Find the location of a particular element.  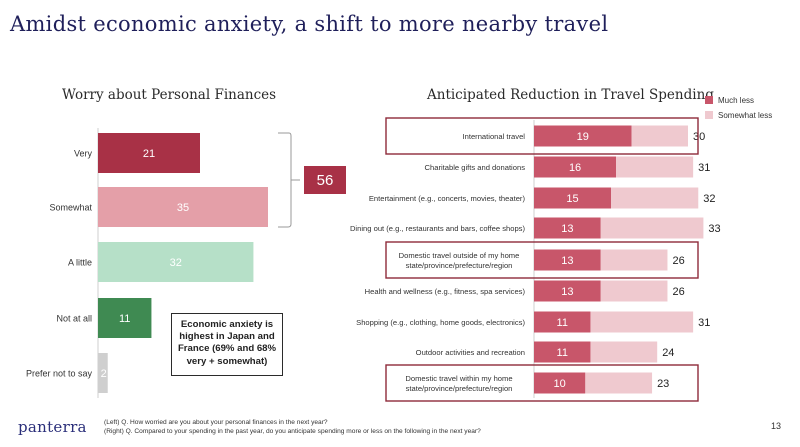

total-value-label: 33 is located at coordinates (714, 229).